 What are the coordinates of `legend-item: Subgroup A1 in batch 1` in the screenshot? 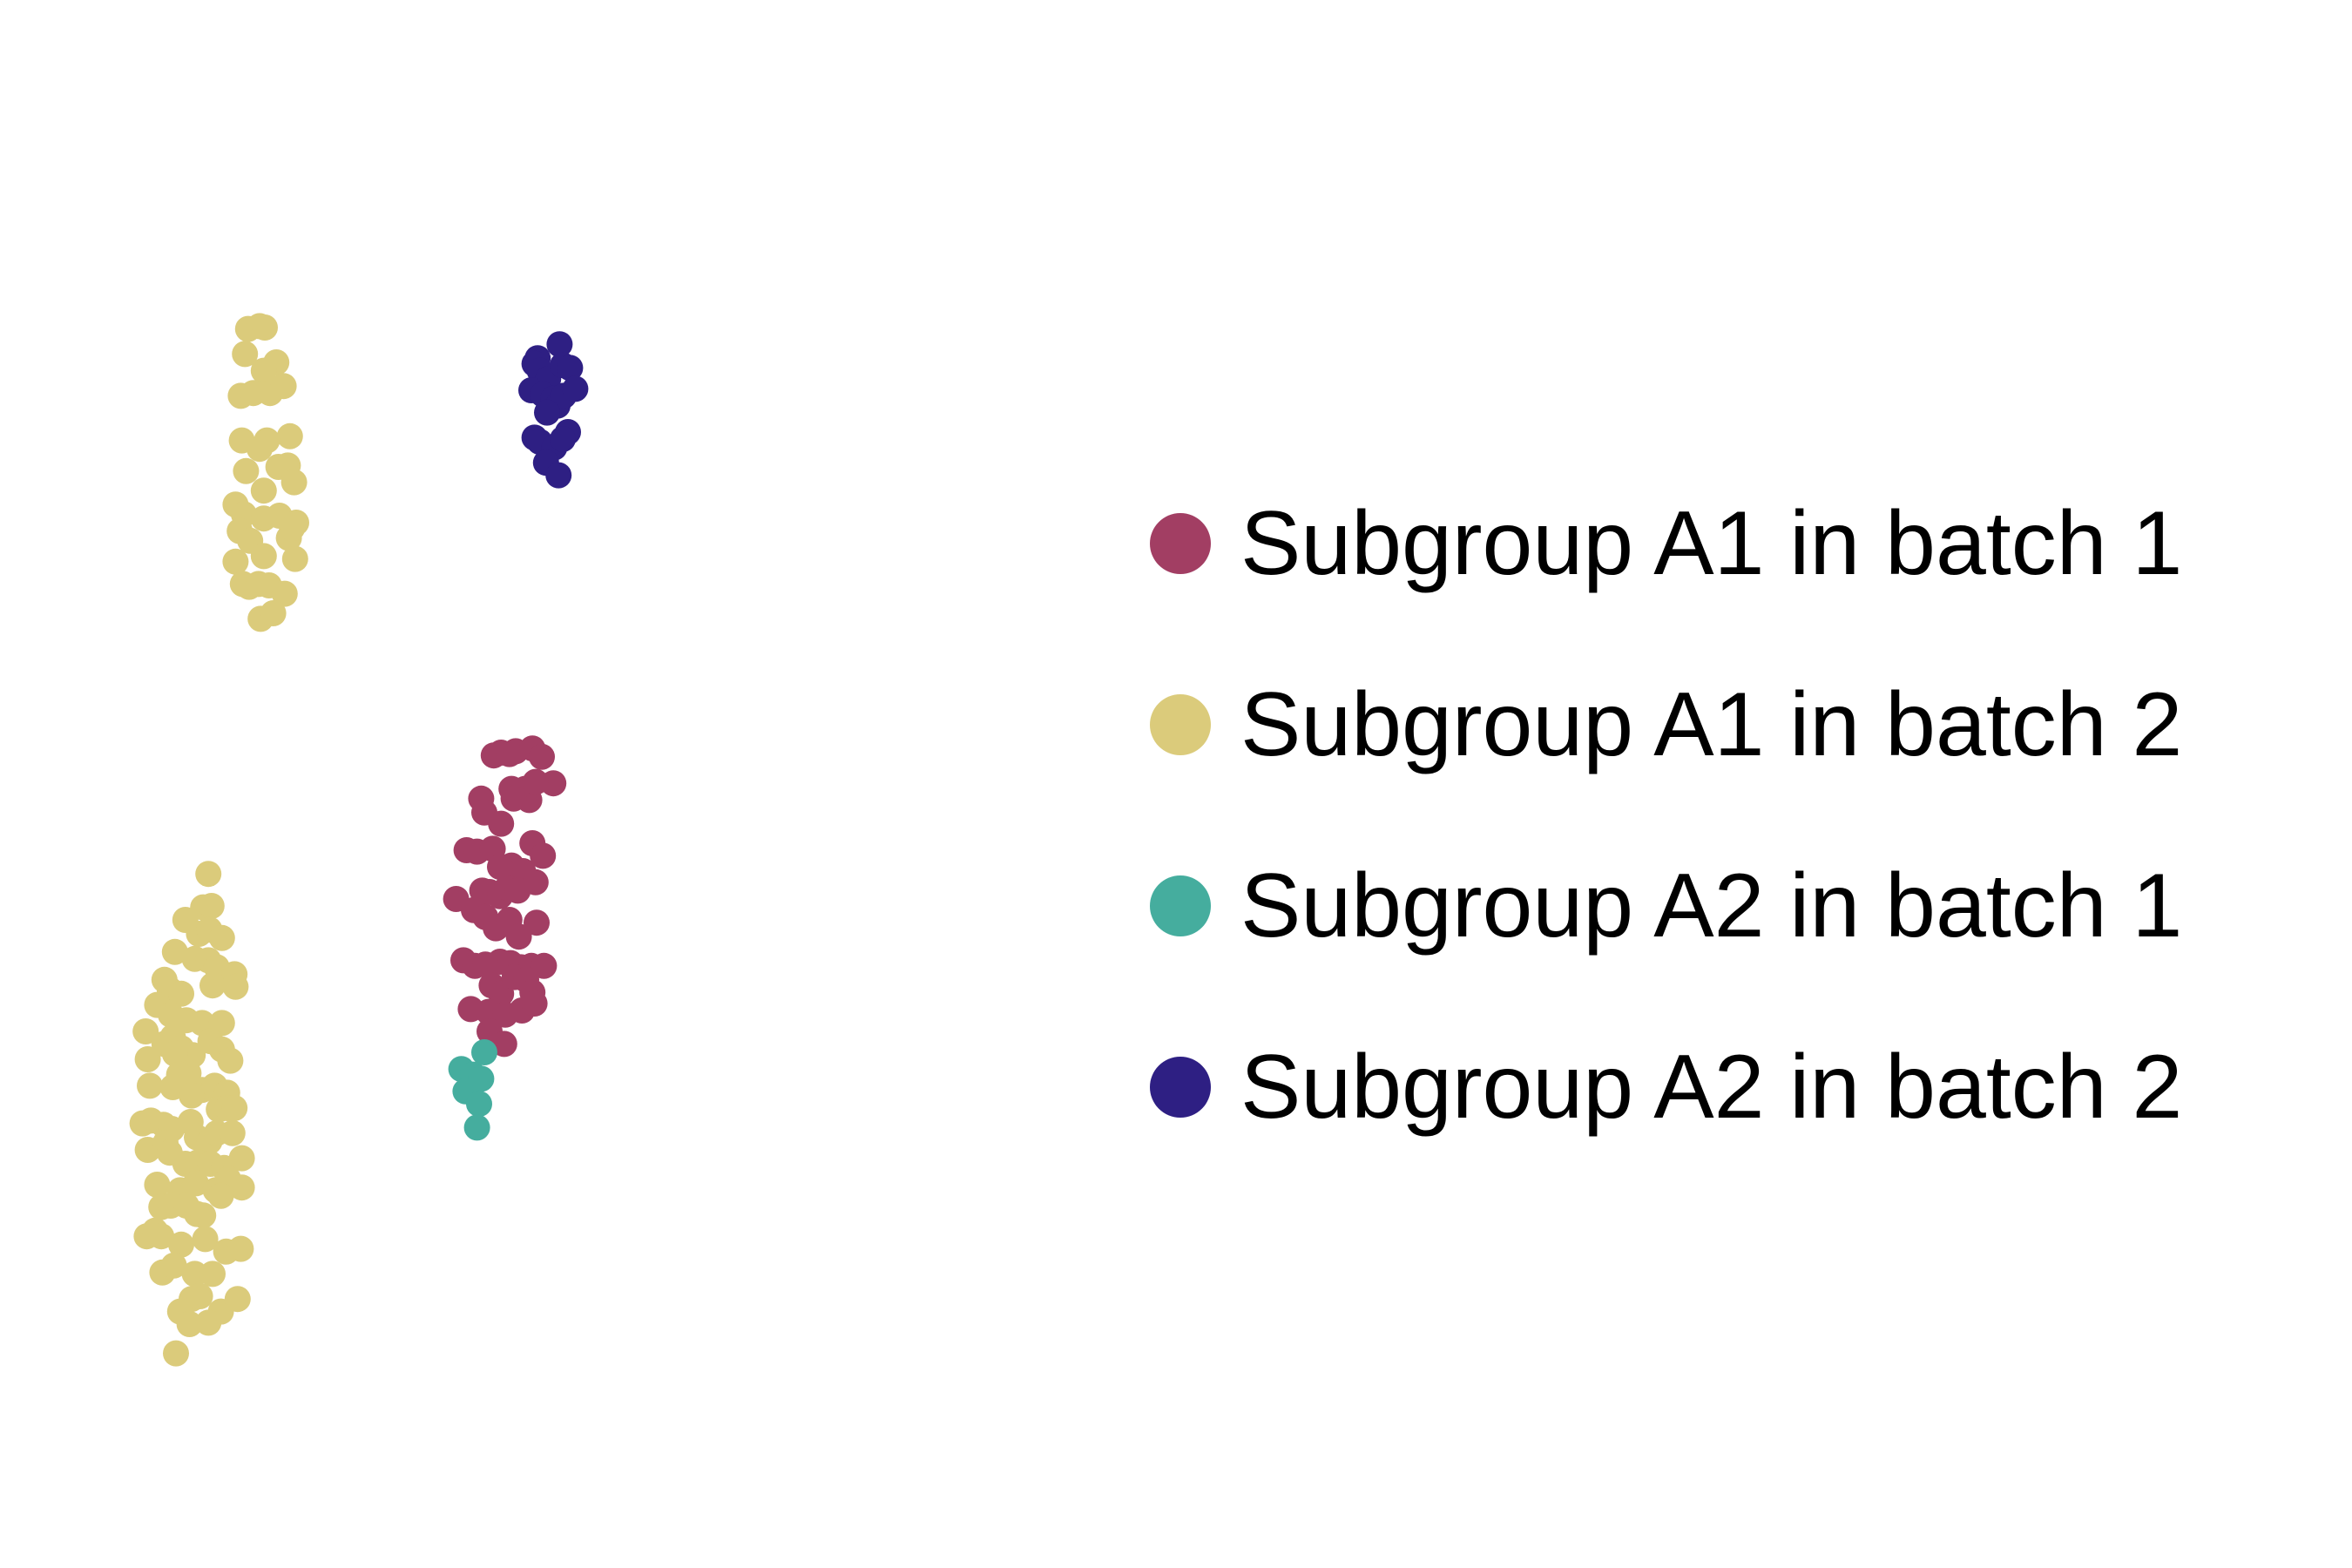 It's located at (1666, 544).